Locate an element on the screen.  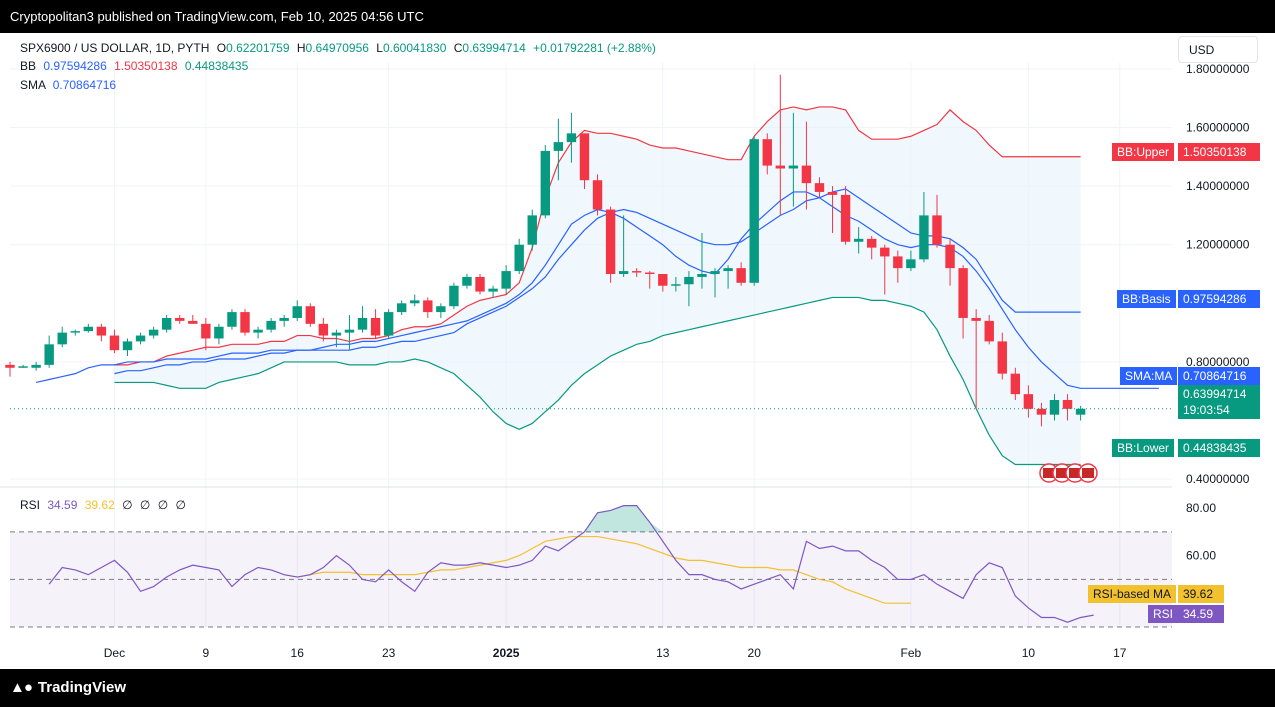
bar-countdown: 19:03:54 is located at coordinates (1206, 410).